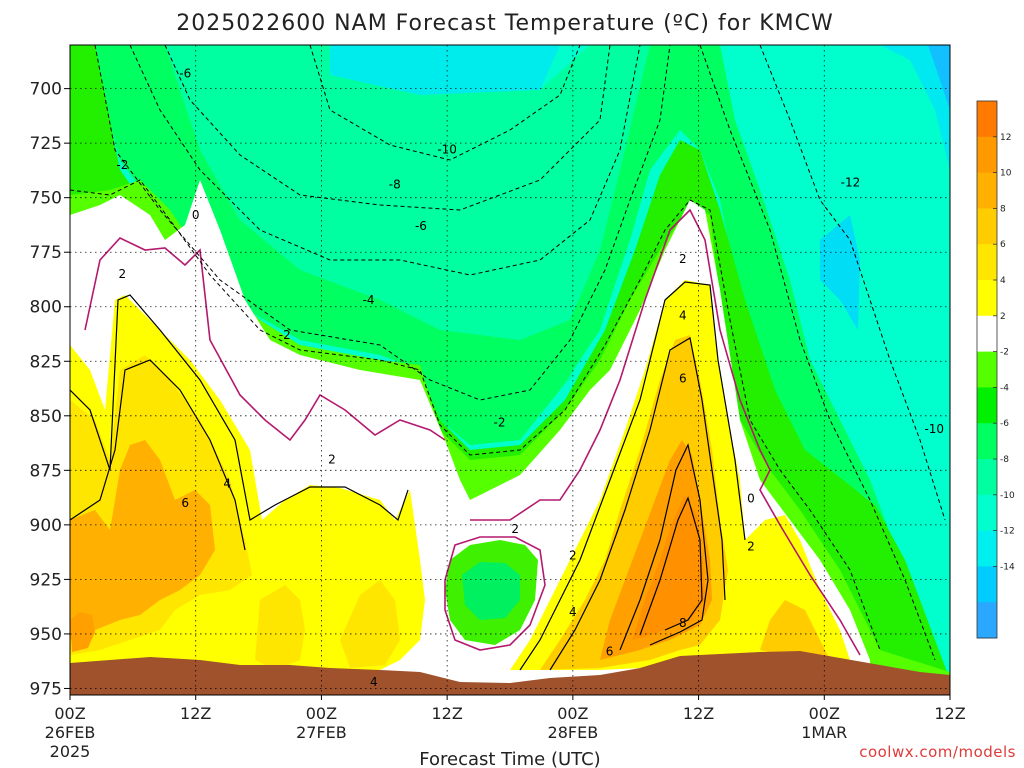 This screenshot has width=1024, height=768. Describe the element at coordinates (46, 689) in the screenshot. I see `y-tick-label: 975` at that location.